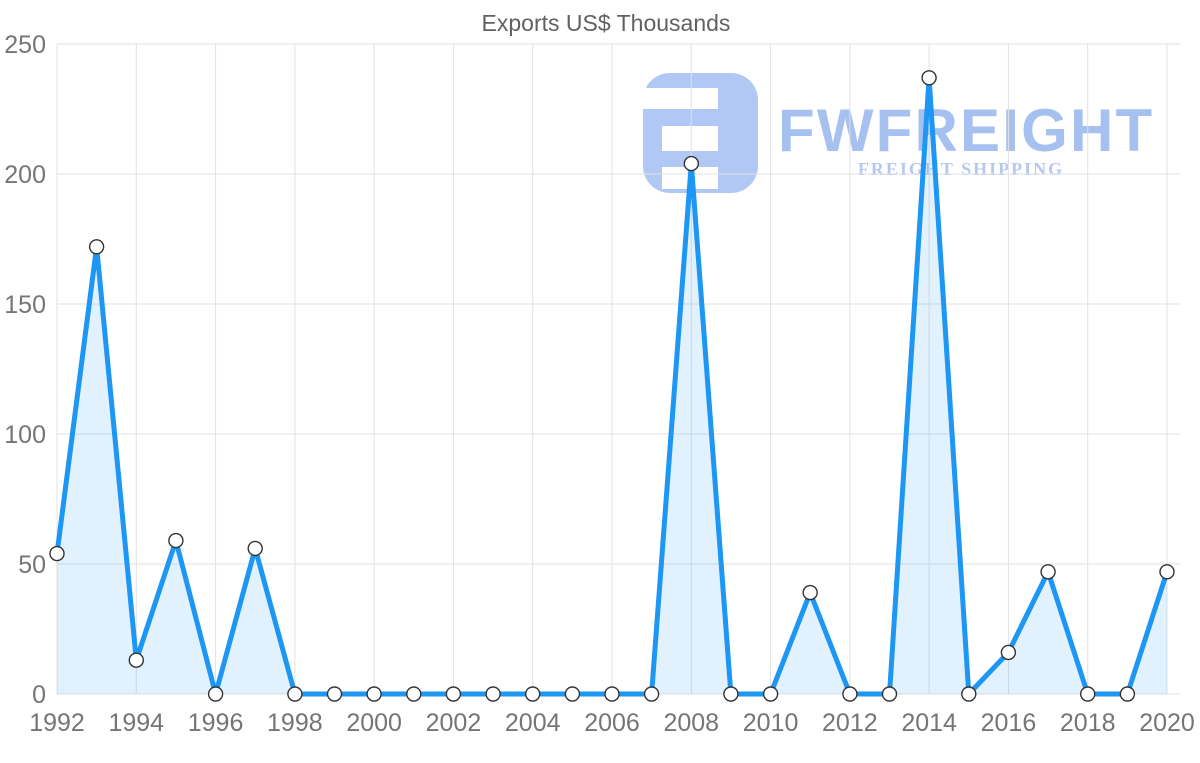 The width and height of the screenshot is (1200, 763). Describe the element at coordinates (1167, 723) in the screenshot. I see `x-tick-label: 2020` at that location.